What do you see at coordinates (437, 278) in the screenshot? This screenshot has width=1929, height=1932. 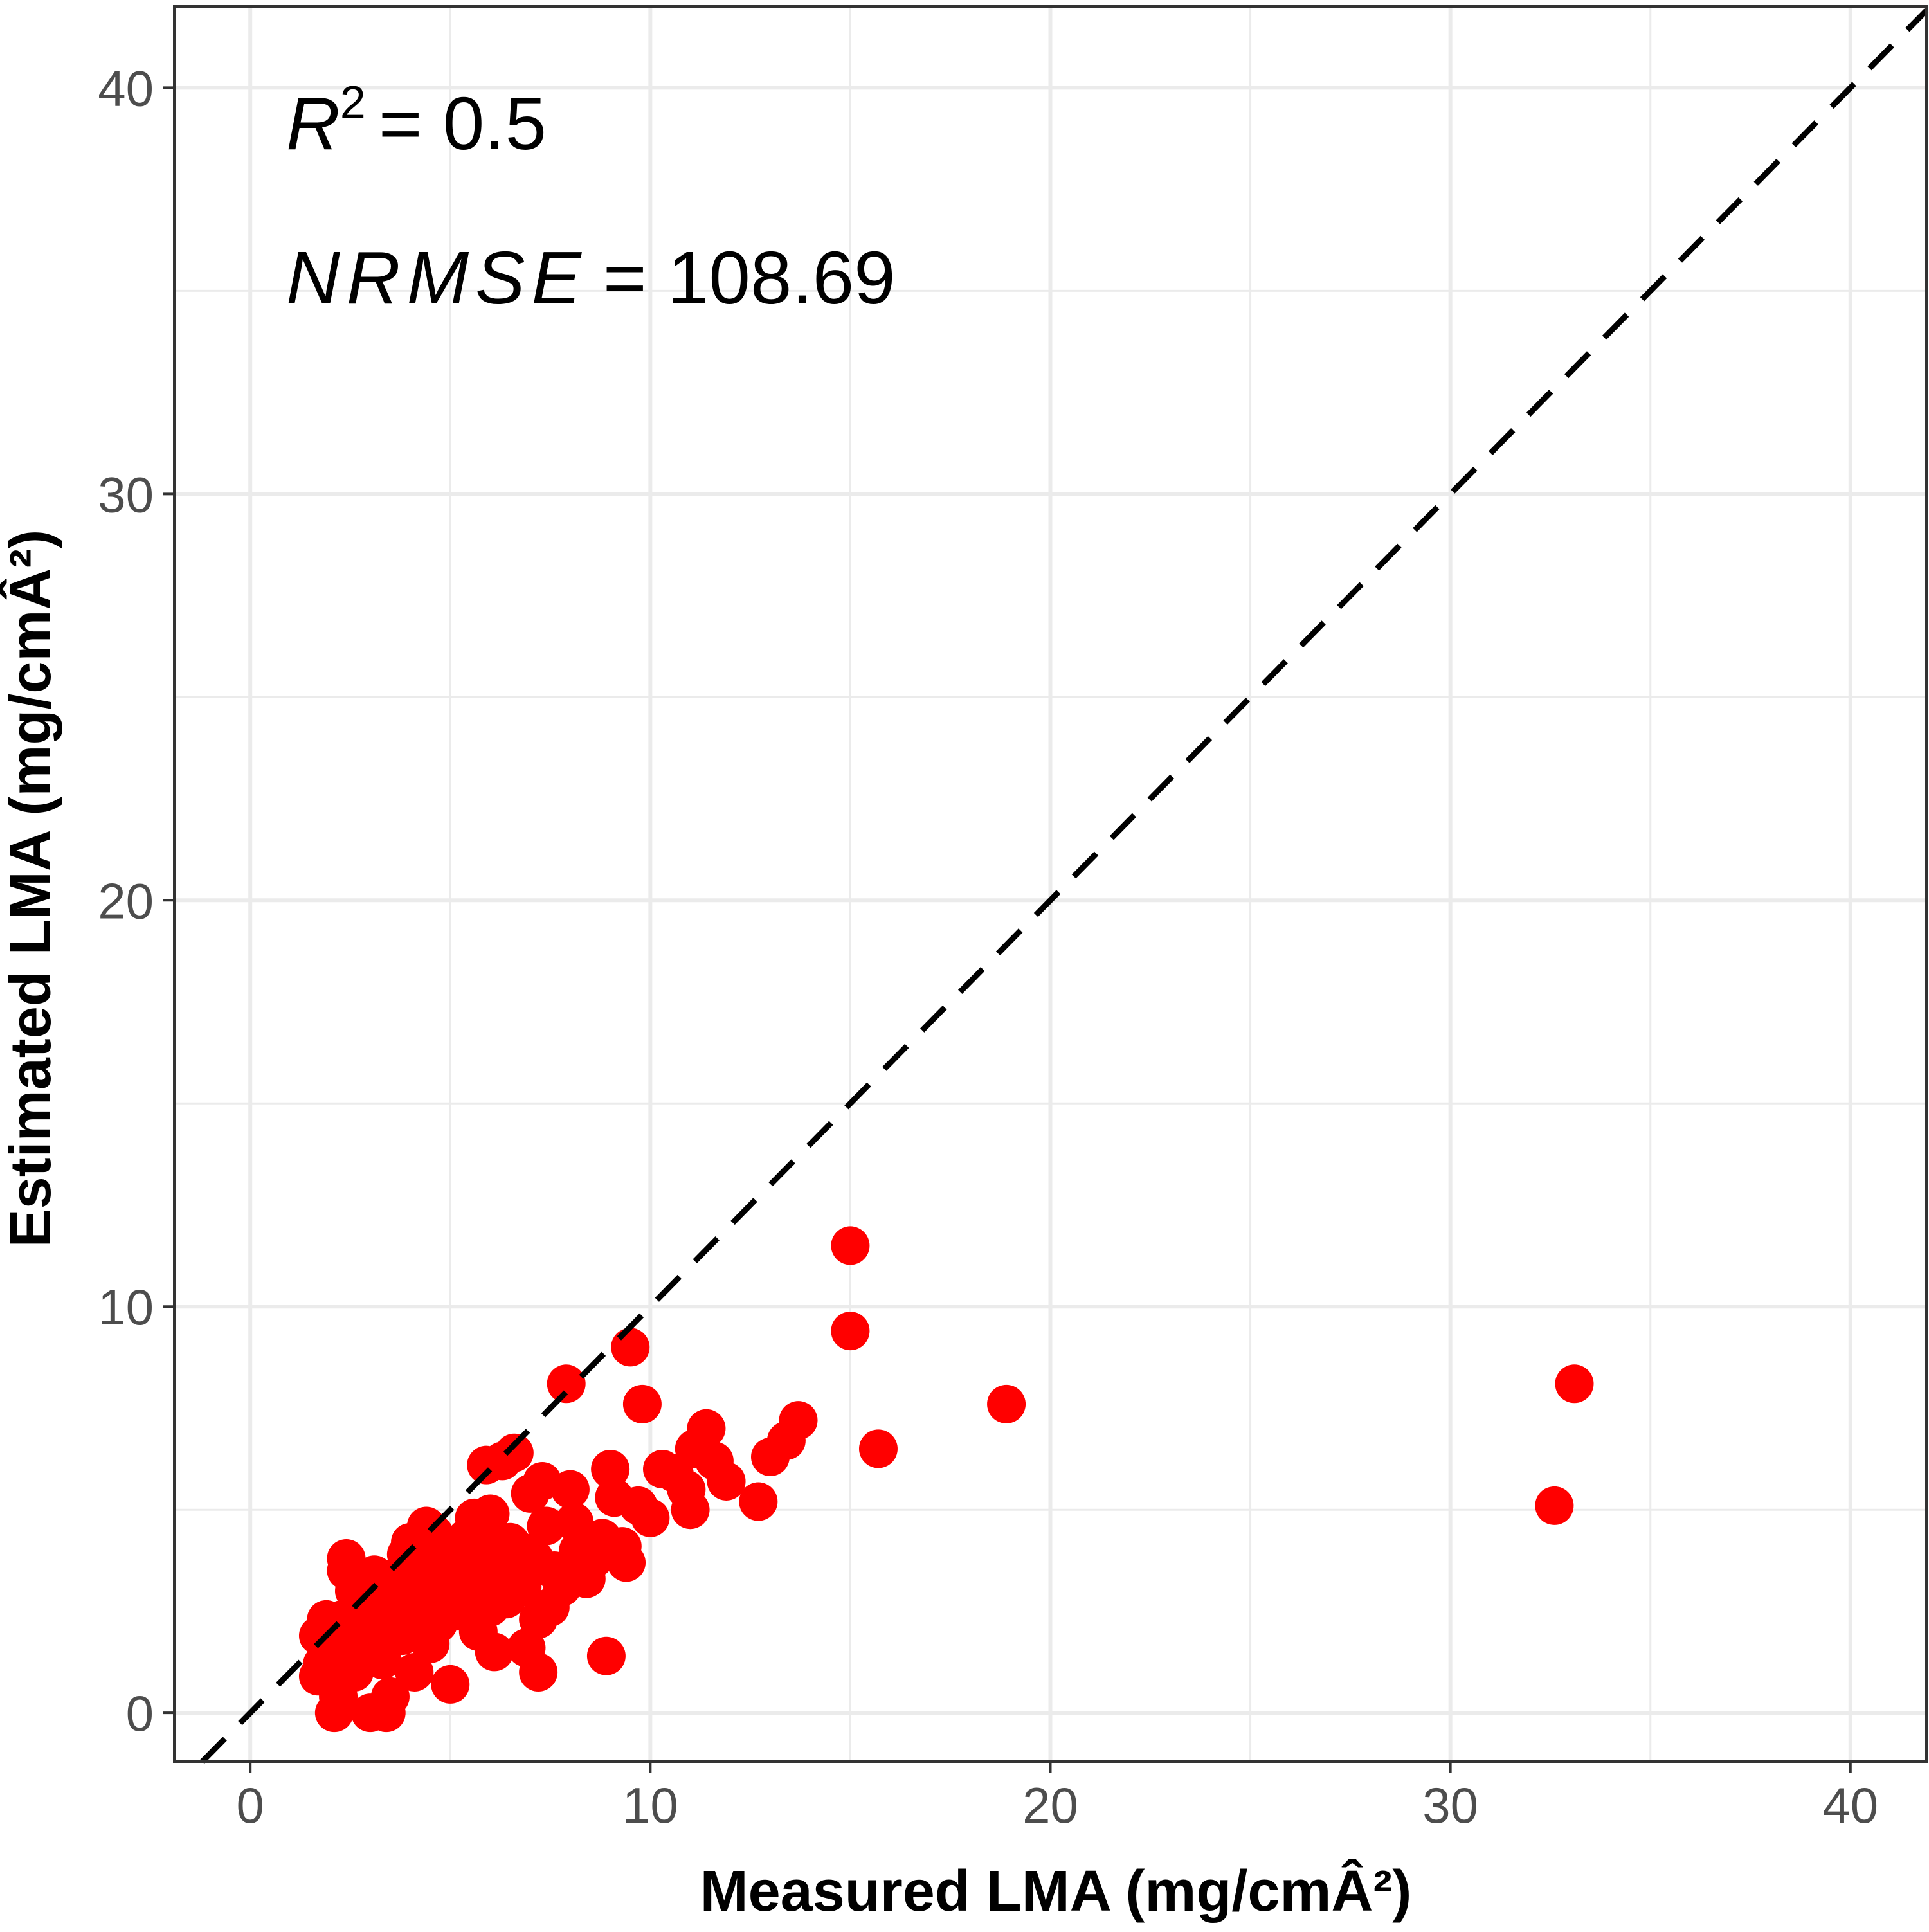 I see `nrmse-label: NRMSE` at bounding box center [437, 278].